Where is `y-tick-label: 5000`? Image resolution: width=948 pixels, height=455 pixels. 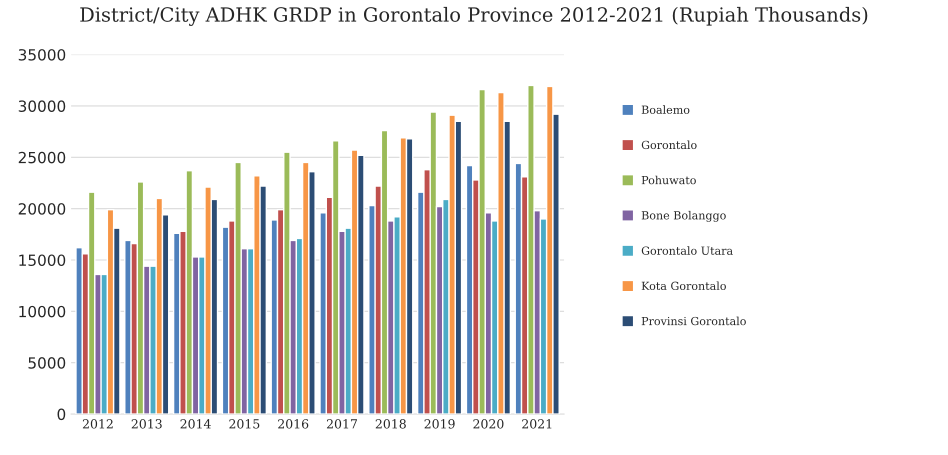
y-tick-label: 5000 is located at coordinates (47, 363).